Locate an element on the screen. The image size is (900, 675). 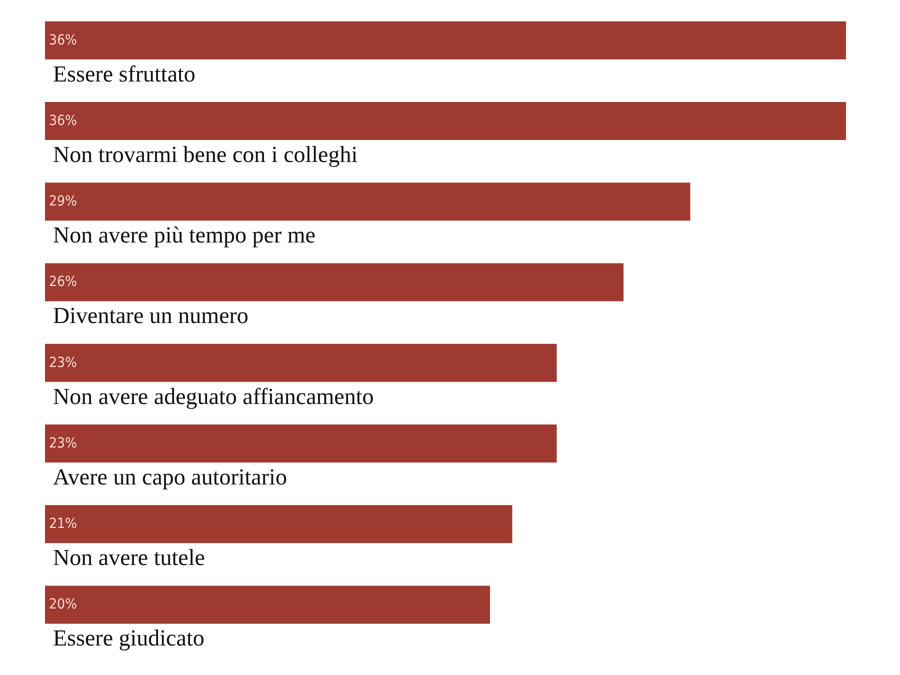
y-tick-label: Essere giudicato is located at coordinates (128, 638).